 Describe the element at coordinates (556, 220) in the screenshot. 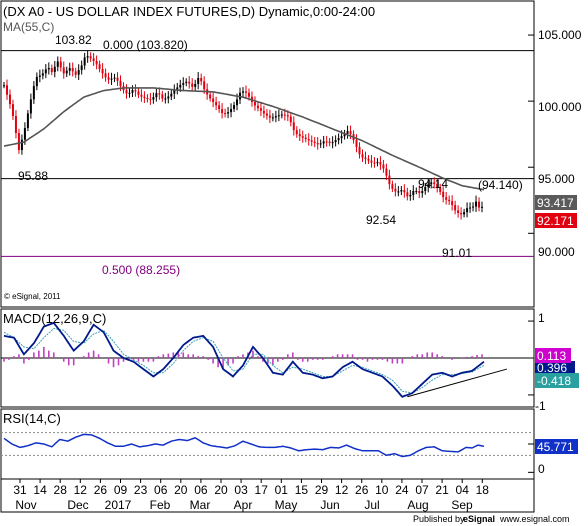

I see `last-price-badge` at that location.